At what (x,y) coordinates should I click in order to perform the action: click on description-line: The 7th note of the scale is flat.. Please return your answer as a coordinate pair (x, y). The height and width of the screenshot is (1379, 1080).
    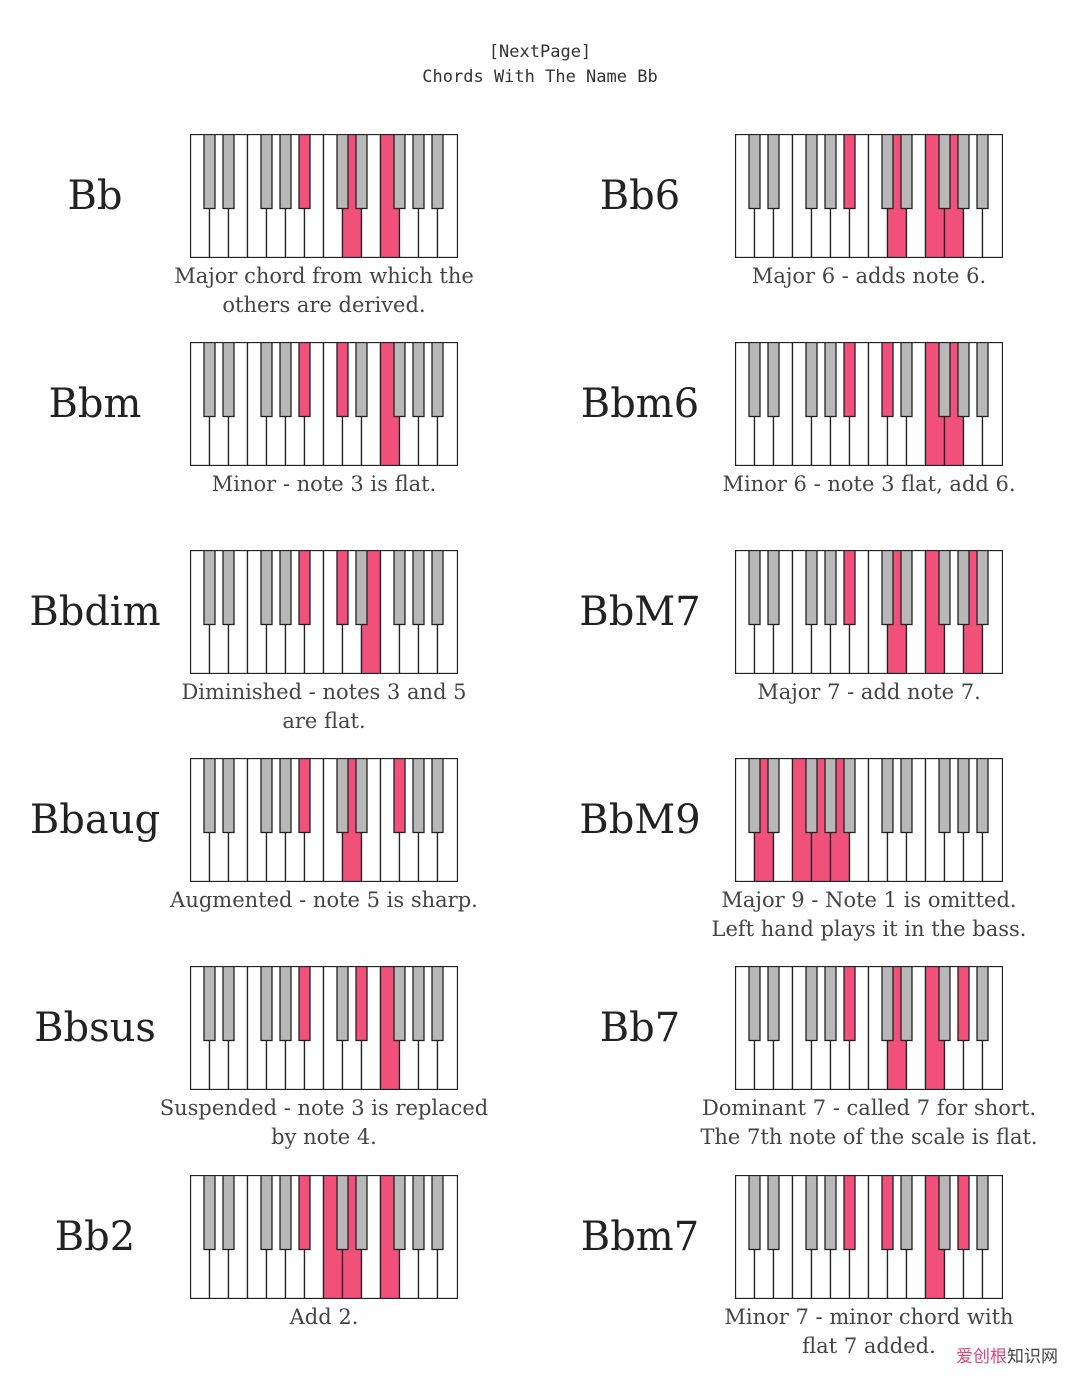
    Looking at the image, I should click on (869, 1137).